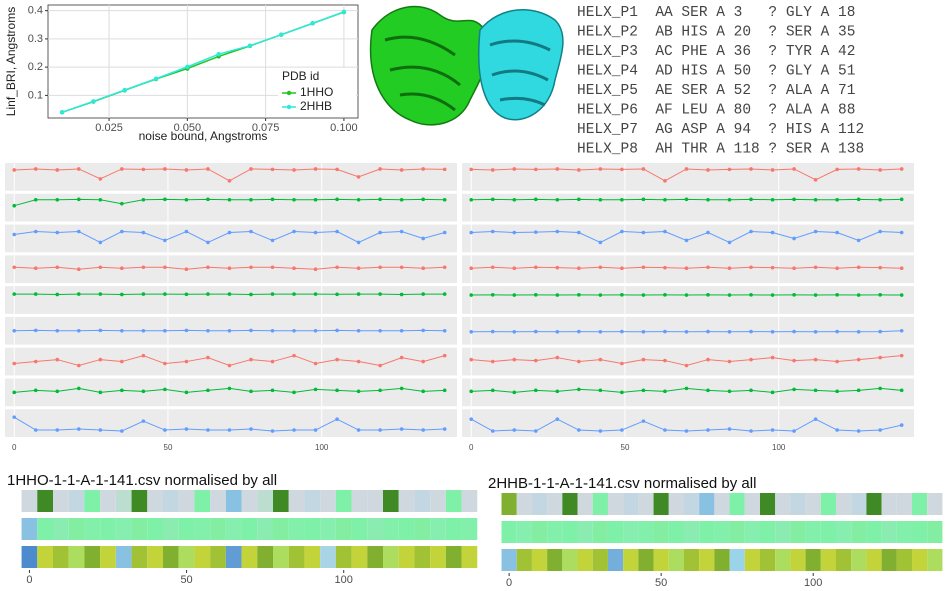 The image size is (947, 591). Describe the element at coordinates (203, 136) in the screenshot. I see `x-axis-label: noise bound, Angstroms` at that location.